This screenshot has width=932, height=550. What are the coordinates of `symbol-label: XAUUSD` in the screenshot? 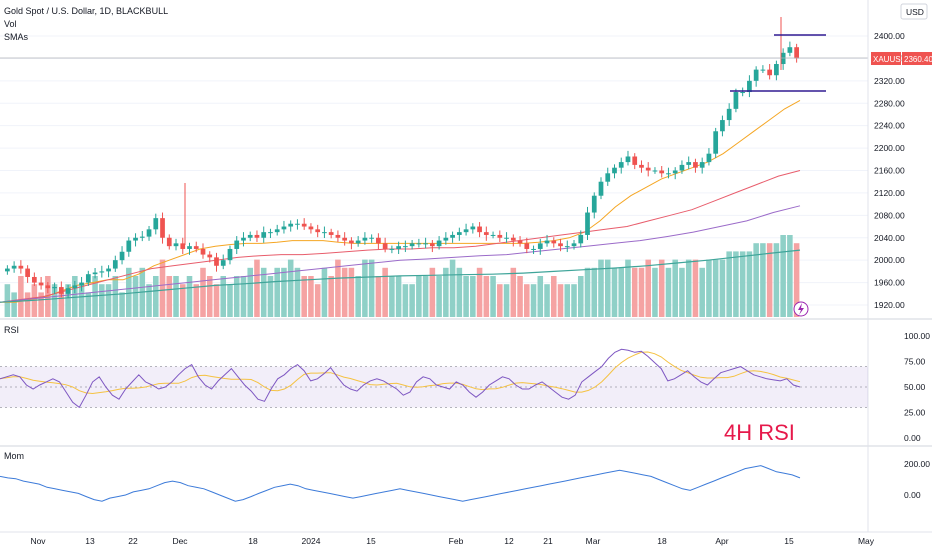 It's located at (890, 59).